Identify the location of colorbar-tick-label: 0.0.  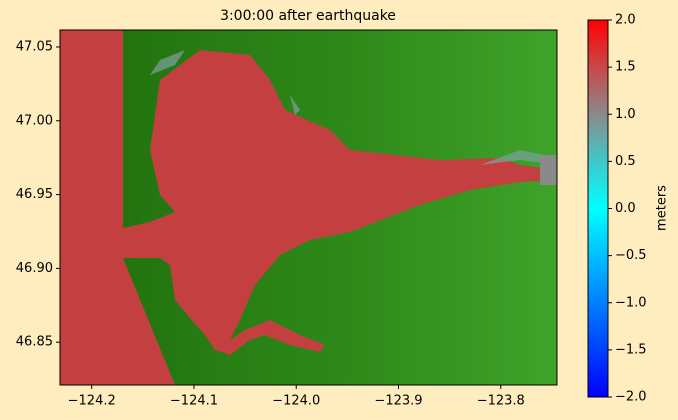
(625, 208).